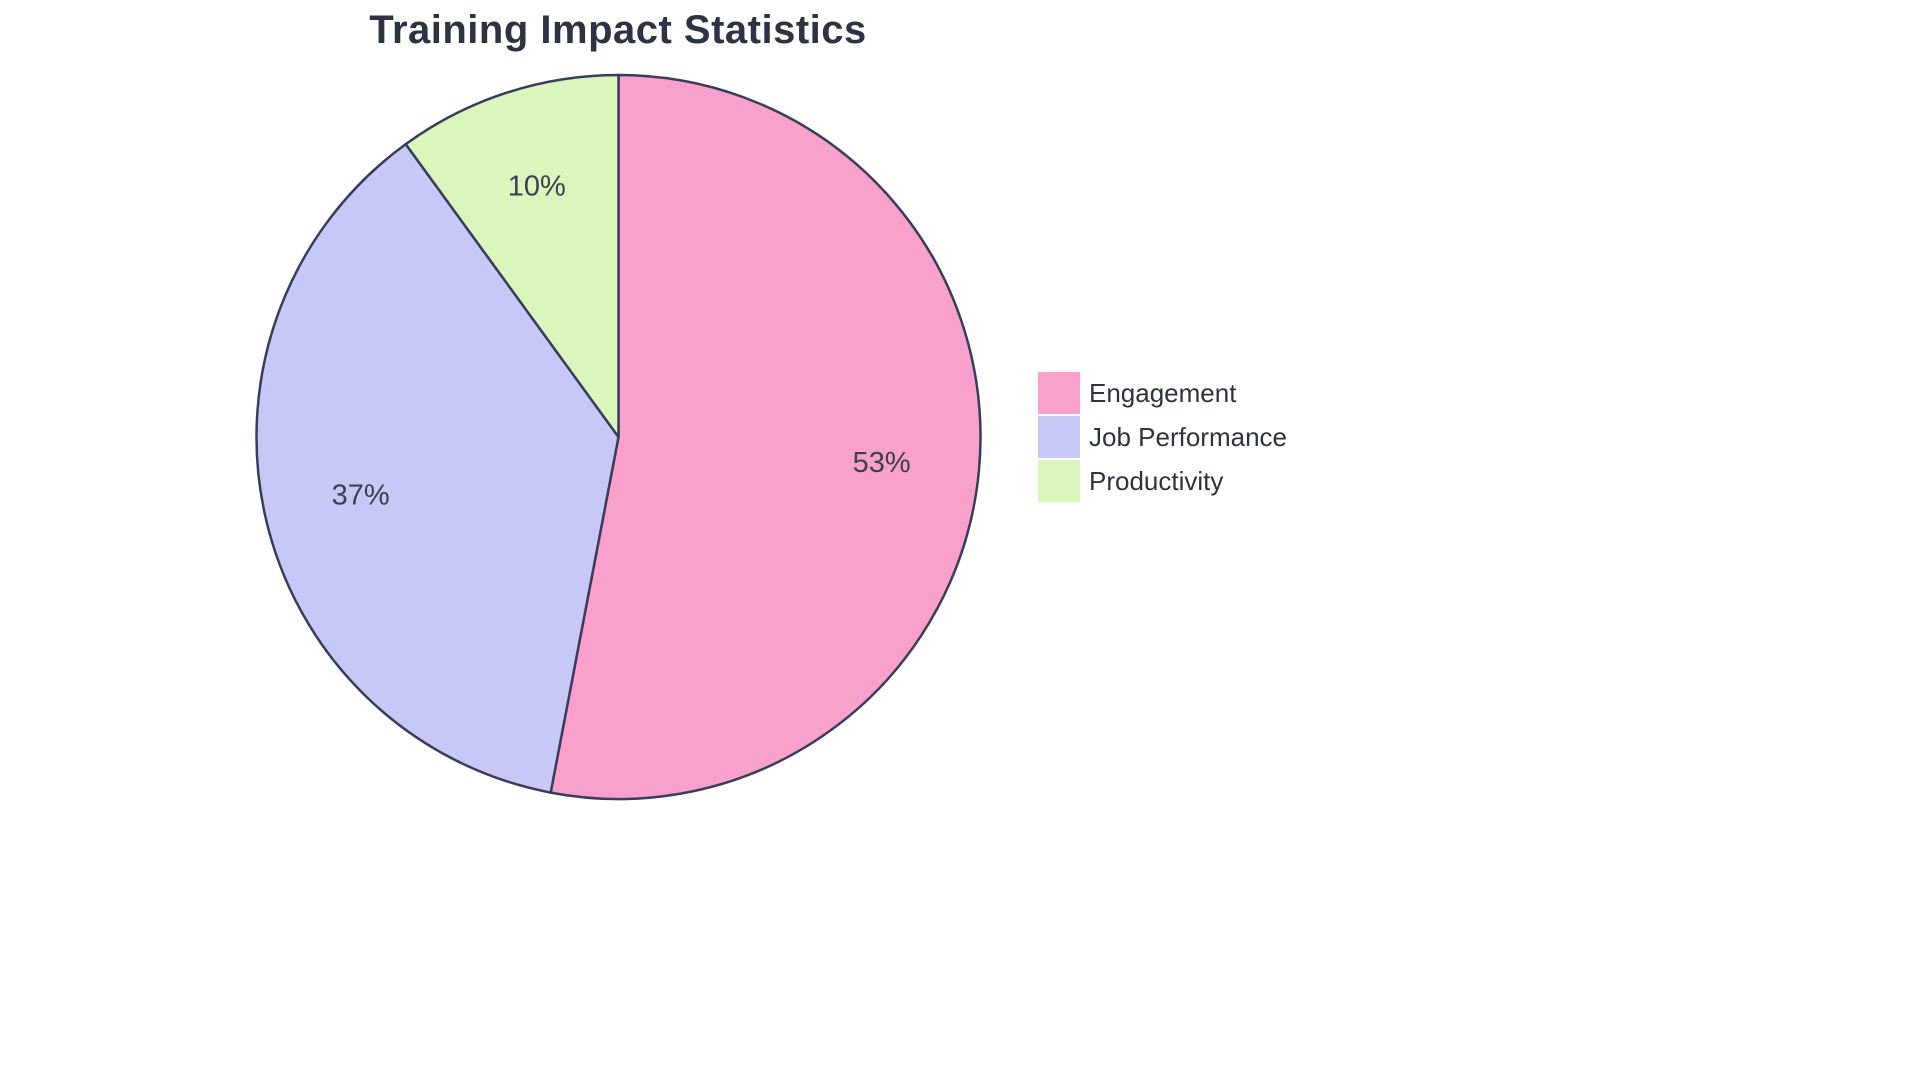 The width and height of the screenshot is (1920, 1083). I want to click on pie-slice-label-job-performance: 37%, so click(361, 496).